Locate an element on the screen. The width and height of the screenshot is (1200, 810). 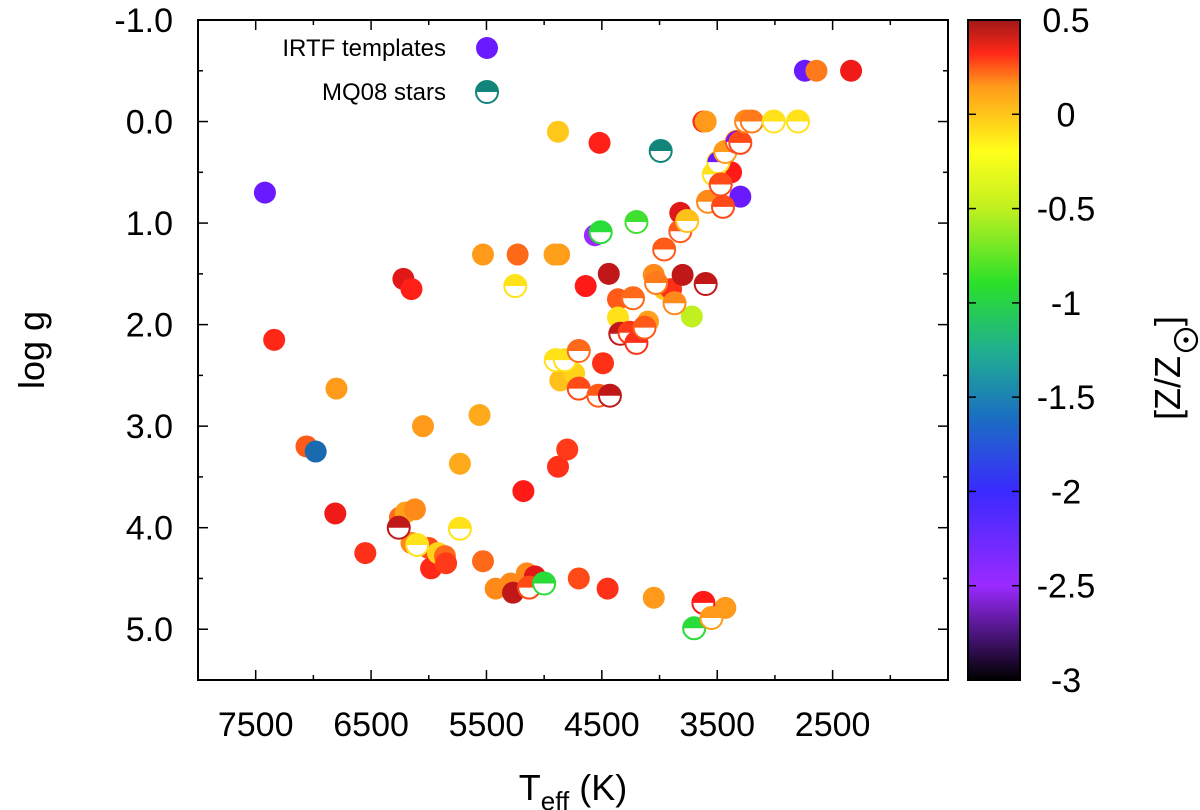
y-tick-label-4: 3.0 is located at coordinates (149, 427).